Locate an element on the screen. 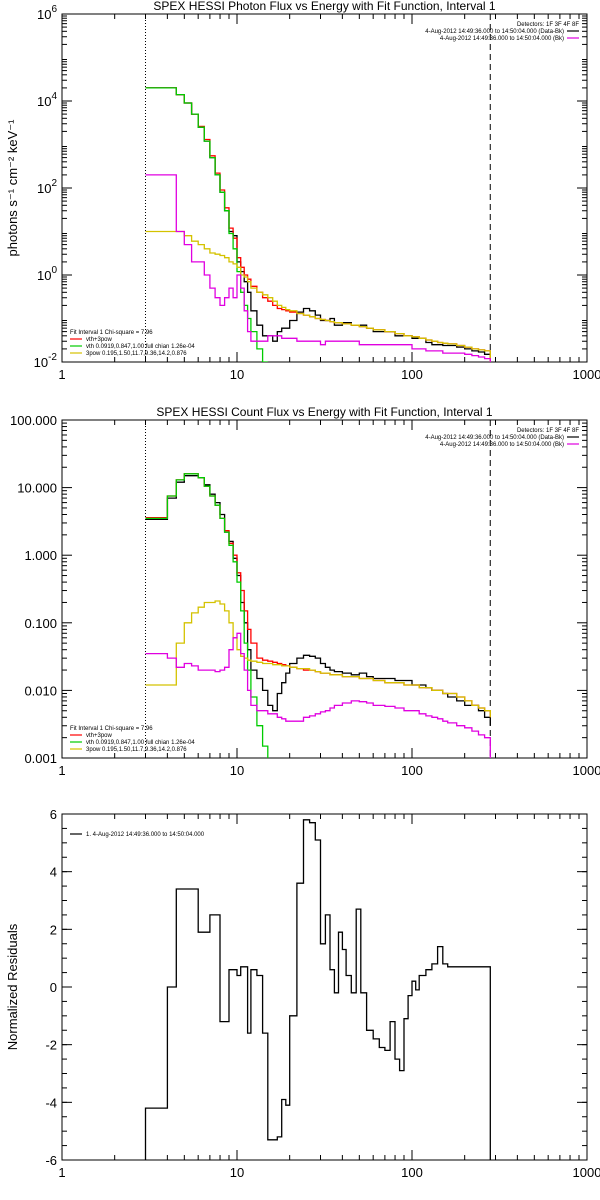  y-tick-label: 0.100 is located at coordinates (40, 623).